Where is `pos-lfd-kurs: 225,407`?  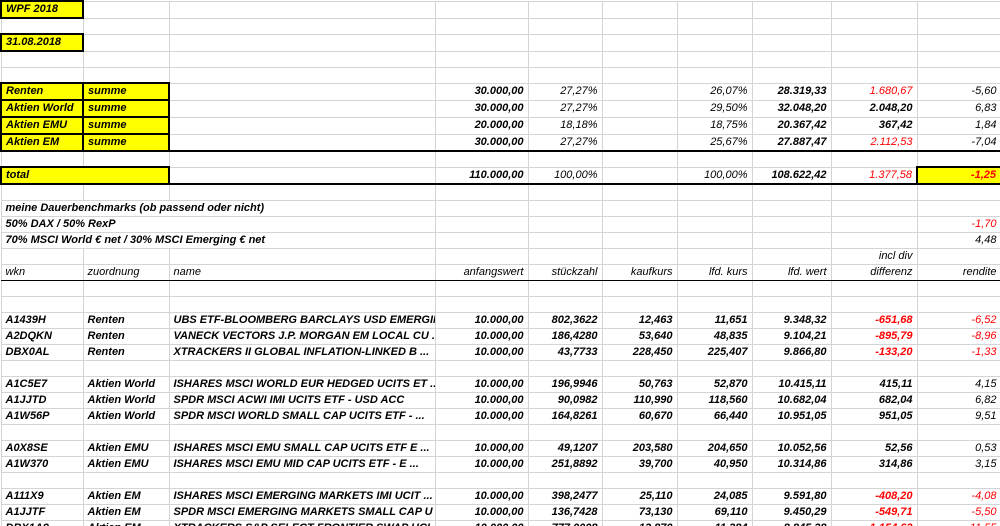 pos-lfd-kurs: 225,407 is located at coordinates (714, 352).